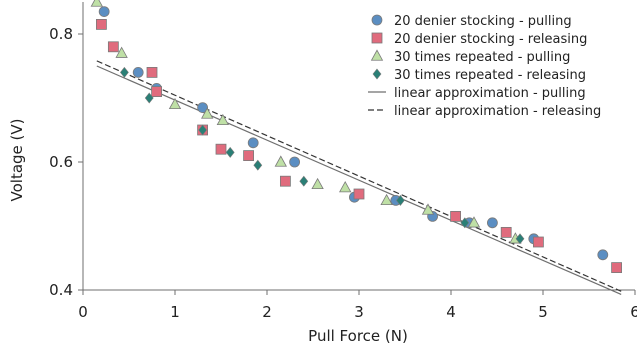 This screenshot has width=637, height=354. I want to click on legend-label-2: 30 times repeated - pulling, so click(482, 57).